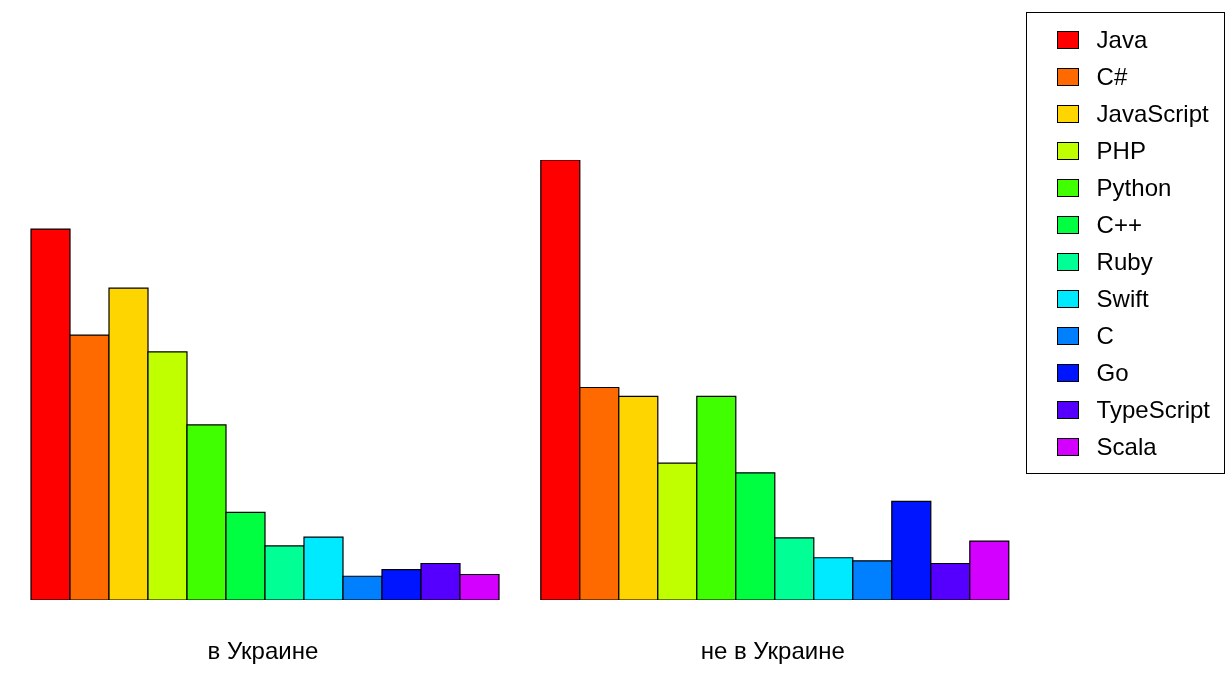 The image size is (1227, 683). I want to click on legend-label: Java, so click(1122, 39).